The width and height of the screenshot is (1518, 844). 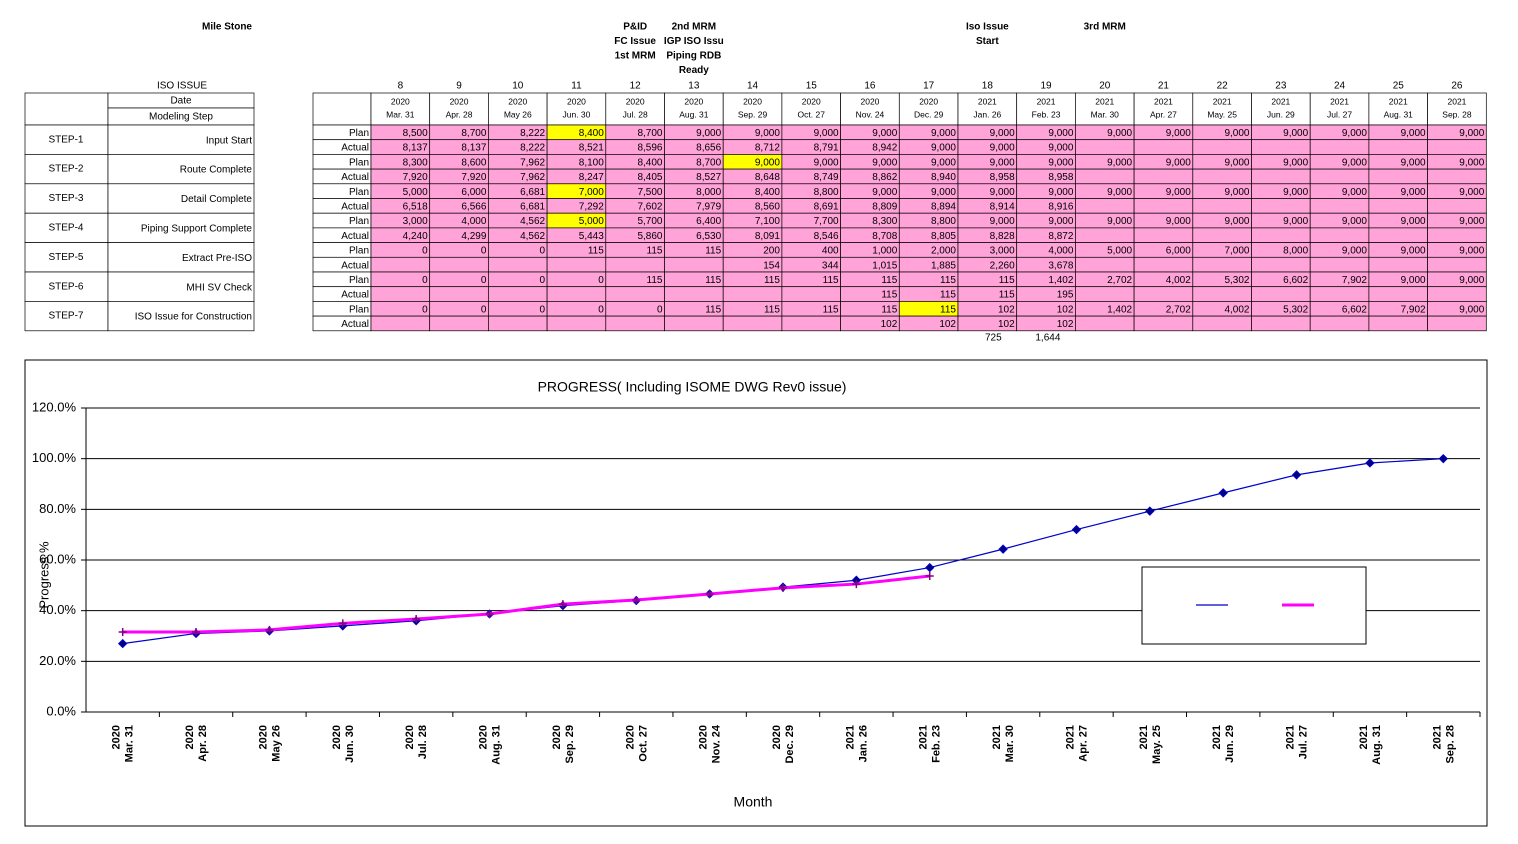 What do you see at coordinates (710, 743) in the screenshot?
I see `x-tick-label: 2020Nov. 24` at bounding box center [710, 743].